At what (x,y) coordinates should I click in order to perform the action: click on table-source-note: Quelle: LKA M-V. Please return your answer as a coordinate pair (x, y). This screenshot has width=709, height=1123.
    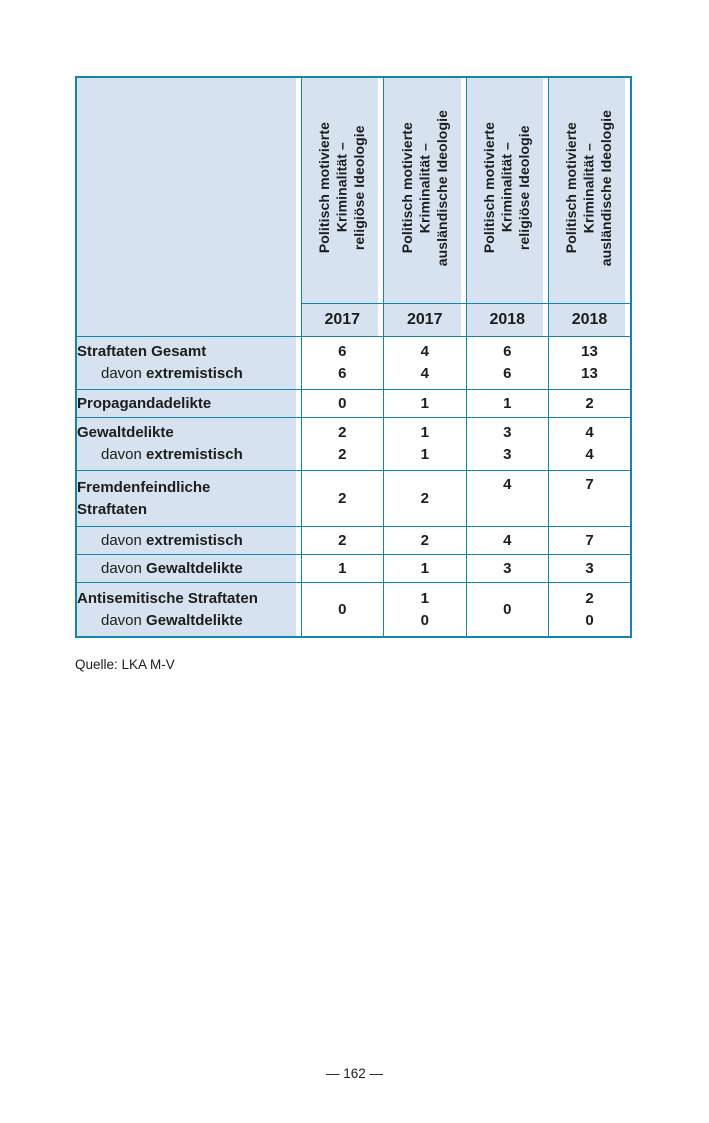
    Looking at the image, I should click on (125, 664).